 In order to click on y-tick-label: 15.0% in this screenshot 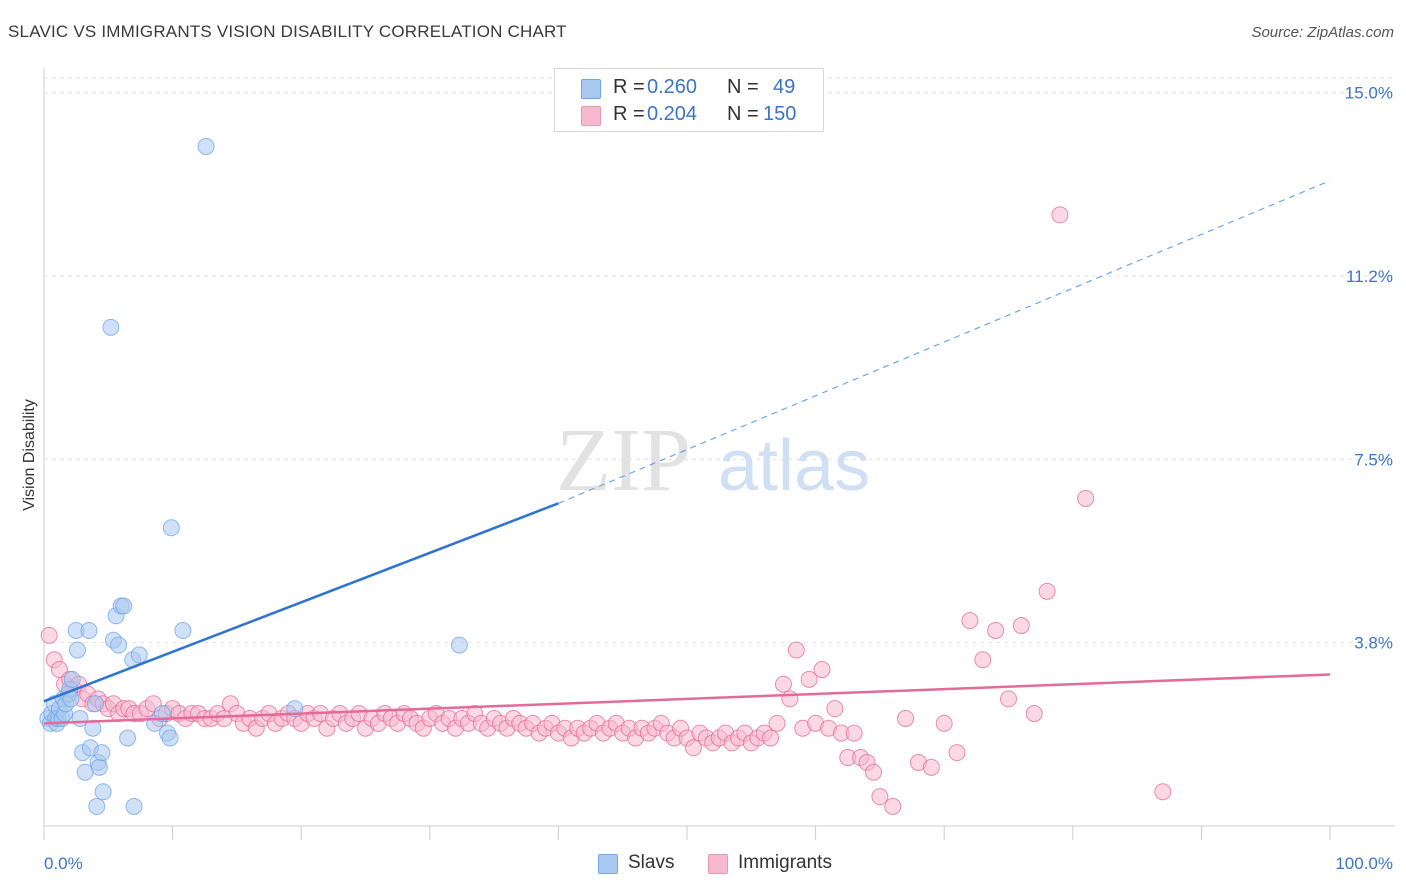, I will do `click(1369, 93)`.